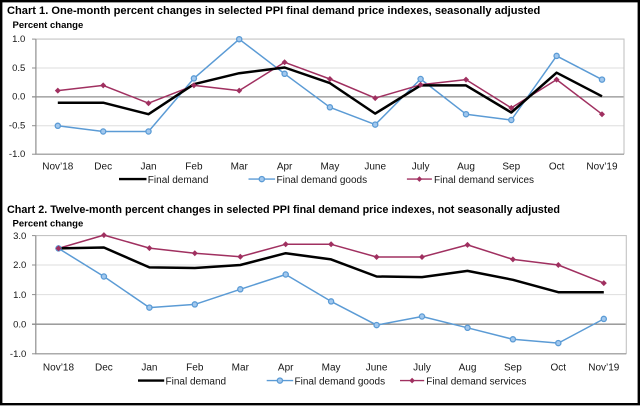  I want to click on svg-text: 2.0, so click(19, 265).